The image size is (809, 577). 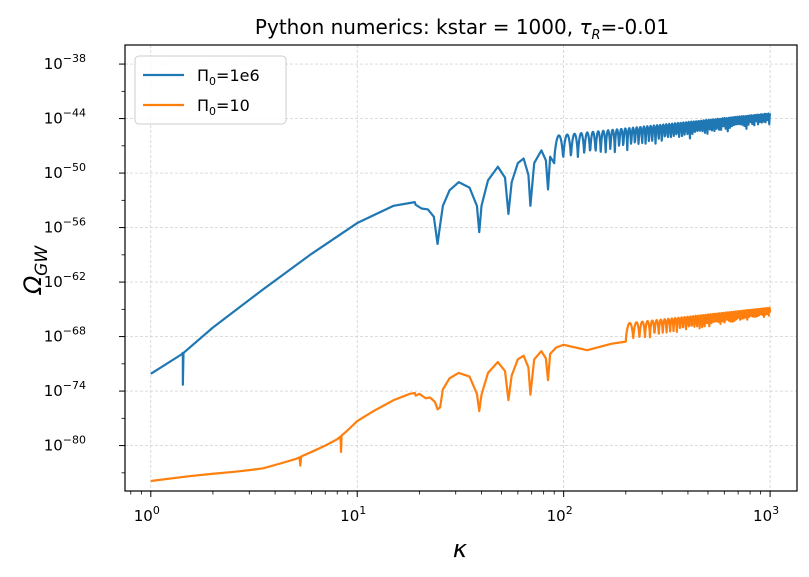 I want to click on y-tick-label: 10−56, so click(x=65, y=226).